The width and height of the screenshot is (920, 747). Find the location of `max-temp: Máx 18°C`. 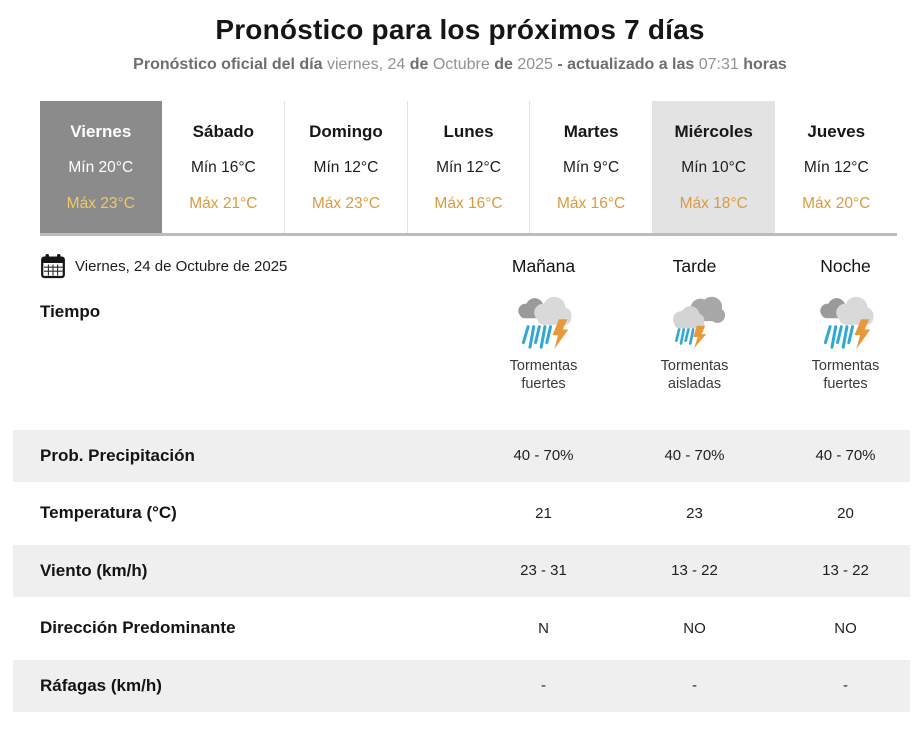

max-temp: Máx 18°C is located at coordinates (713, 203).